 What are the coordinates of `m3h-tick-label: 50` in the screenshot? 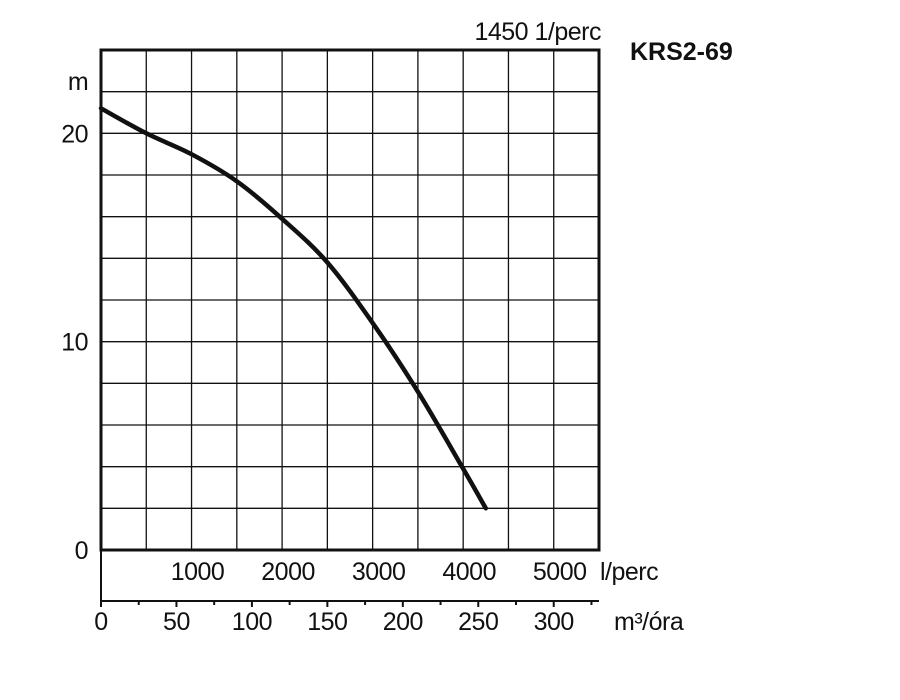 It's located at (176, 622).